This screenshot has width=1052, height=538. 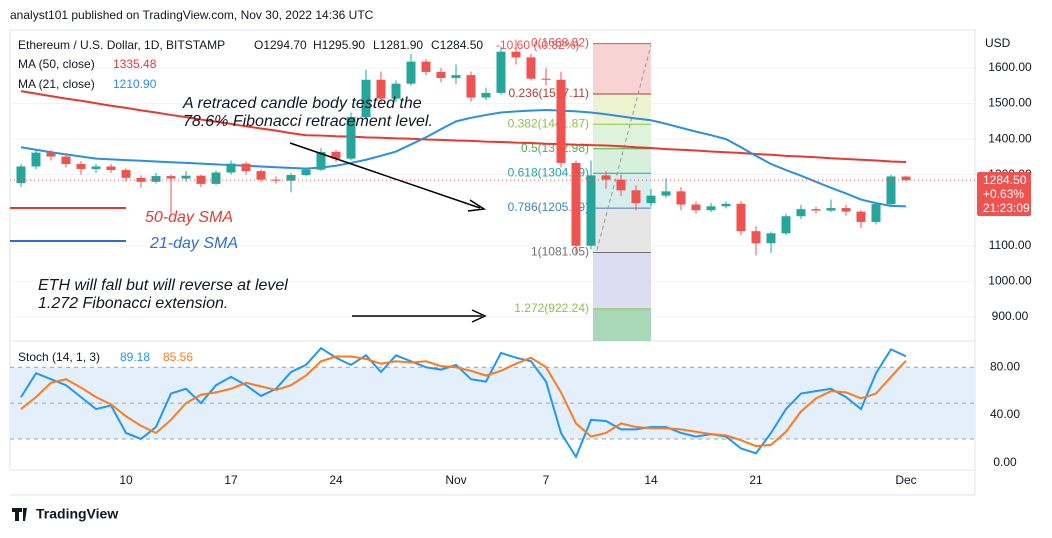 I want to click on annotation: ETH will fall but will reverse at level, so click(x=163, y=285).